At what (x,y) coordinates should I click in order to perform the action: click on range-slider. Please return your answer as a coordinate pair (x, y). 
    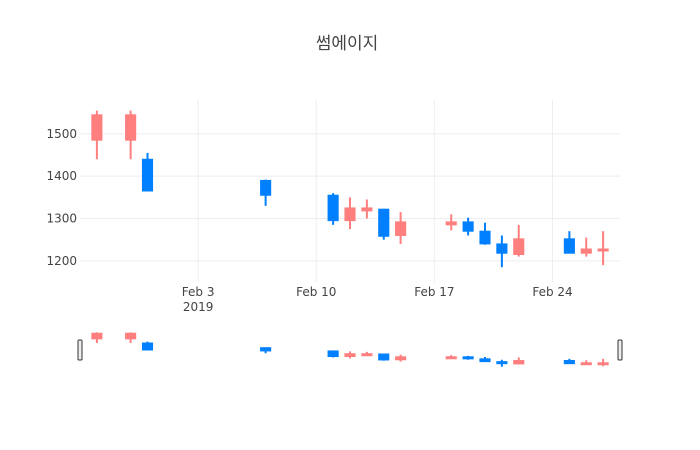
    Looking at the image, I should click on (350, 350).